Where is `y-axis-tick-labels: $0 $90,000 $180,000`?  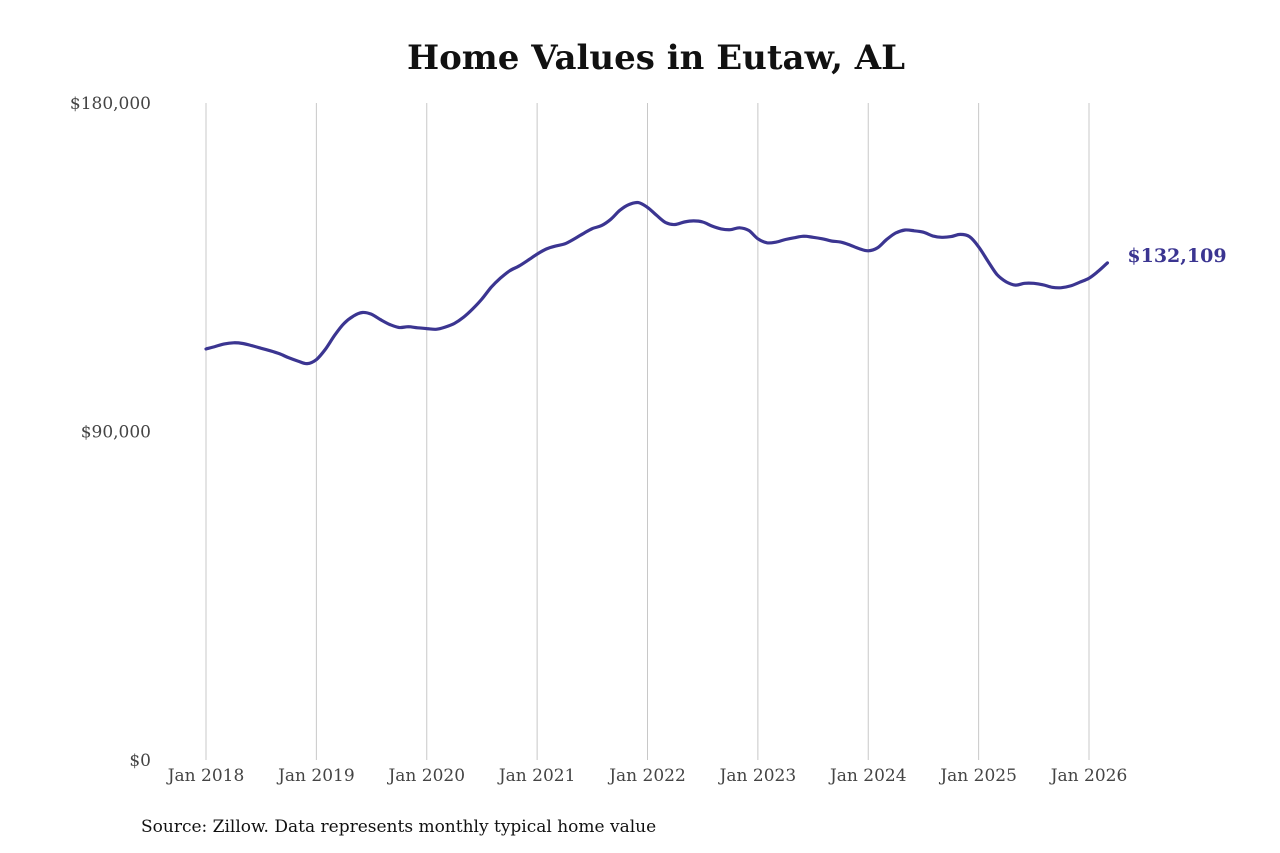
y-axis-tick-labels: $0 $90,000 $180,000 is located at coordinates (110, 432).